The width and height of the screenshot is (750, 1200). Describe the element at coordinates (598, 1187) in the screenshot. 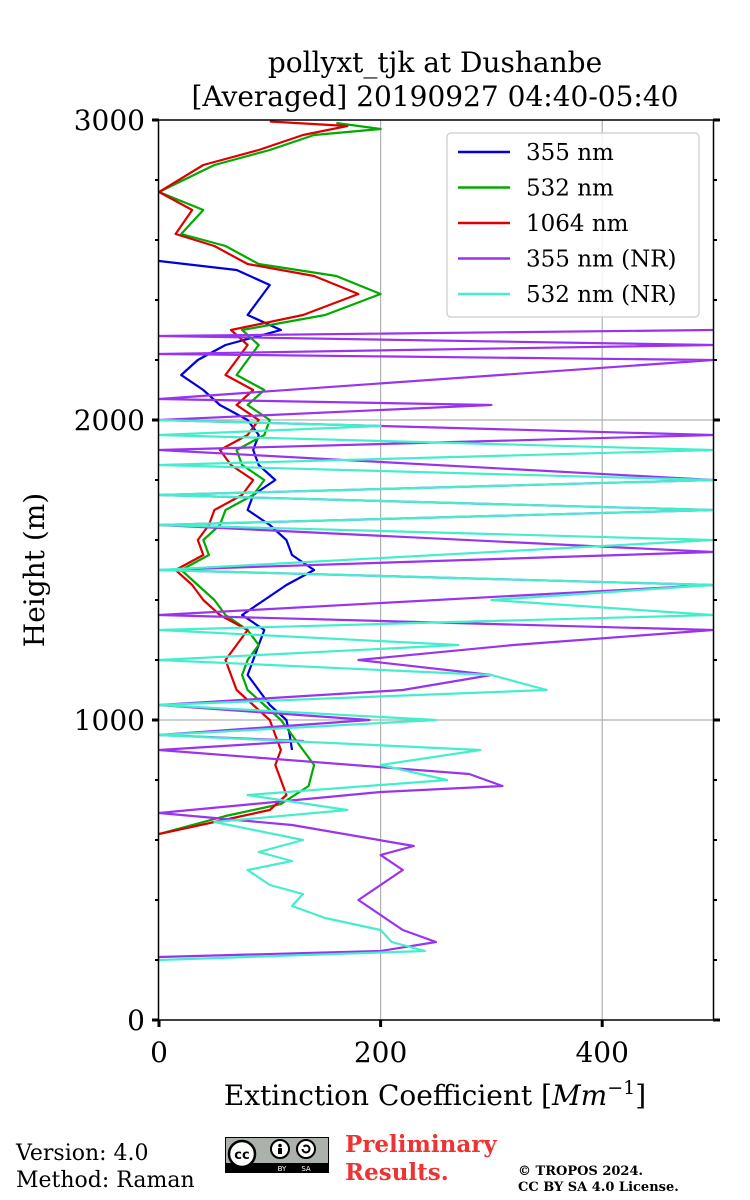

I see `copyright-line-2: CC BY SA 4.0 License.` at that location.